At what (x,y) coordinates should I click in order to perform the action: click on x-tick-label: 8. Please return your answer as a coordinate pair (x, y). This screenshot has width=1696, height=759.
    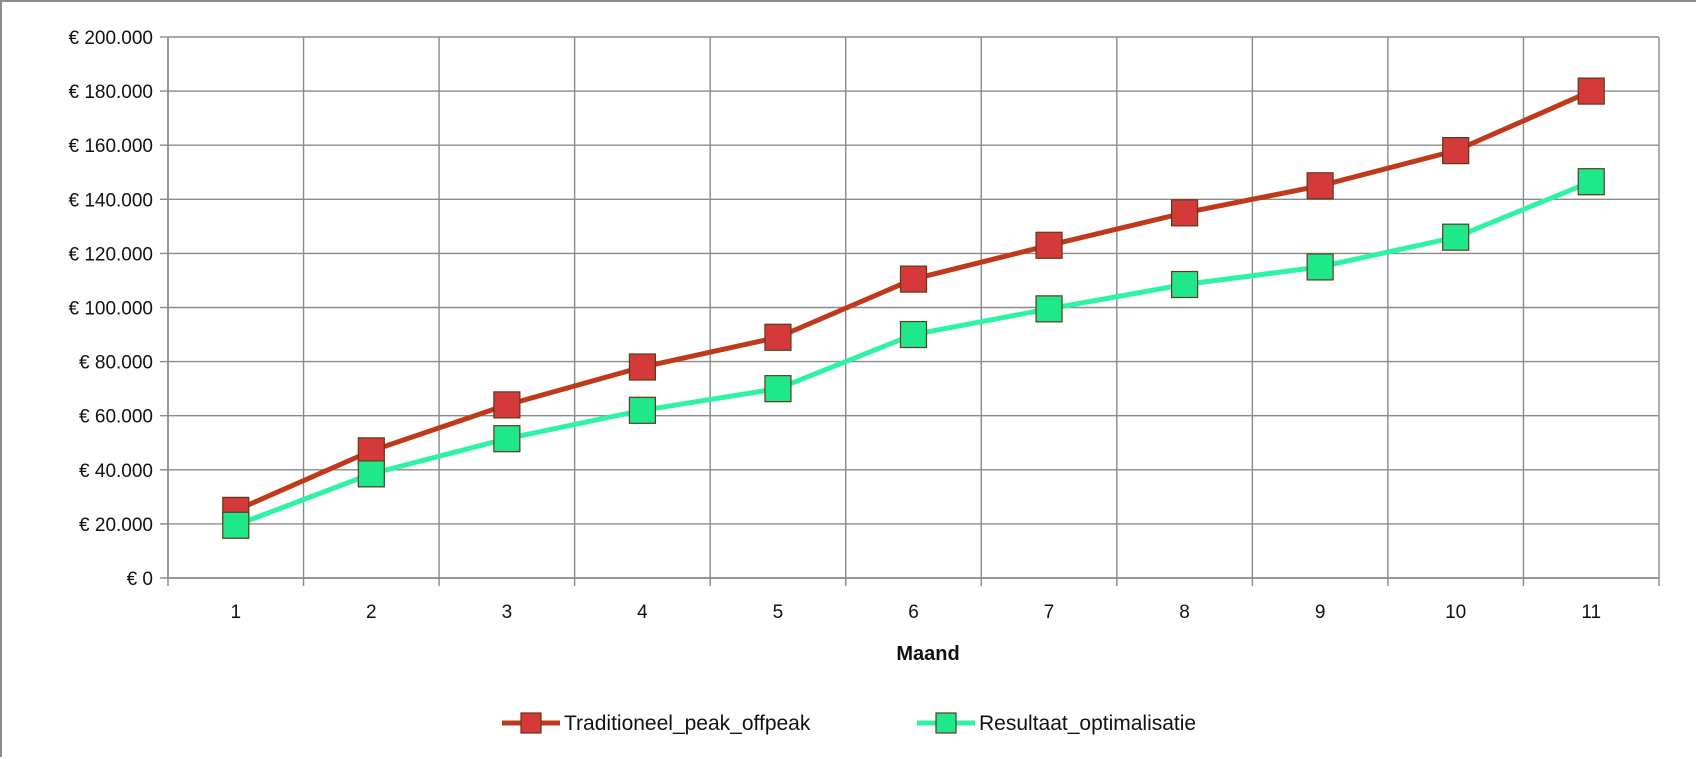
    Looking at the image, I should click on (1184, 612).